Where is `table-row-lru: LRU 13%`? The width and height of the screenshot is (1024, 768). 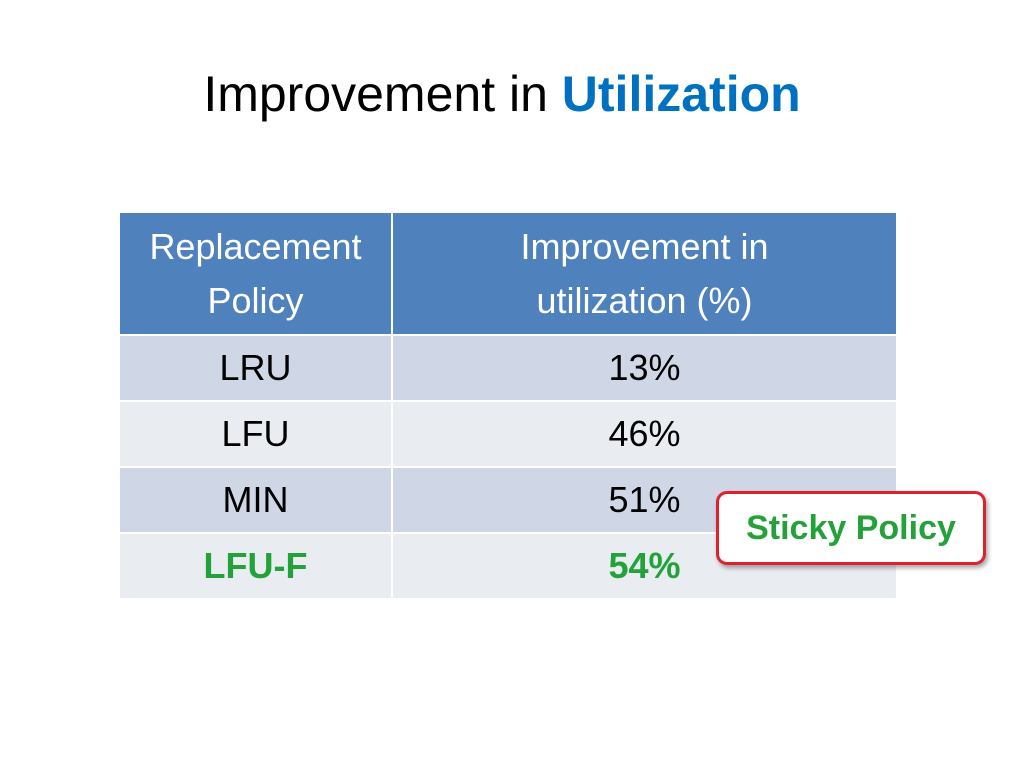
table-row-lru: LRU 13% is located at coordinates (508, 367).